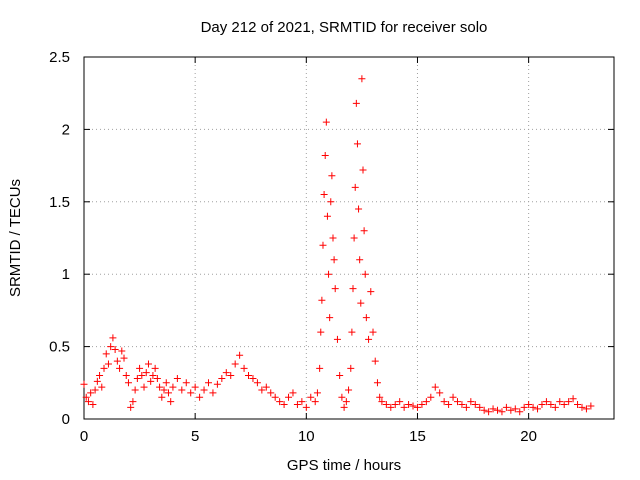 This screenshot has height=480, width=640. What do you see at coordinates (66, 274) in the screenshot?
I see `y-tick-label: 1` at bounding box center [66, 274].